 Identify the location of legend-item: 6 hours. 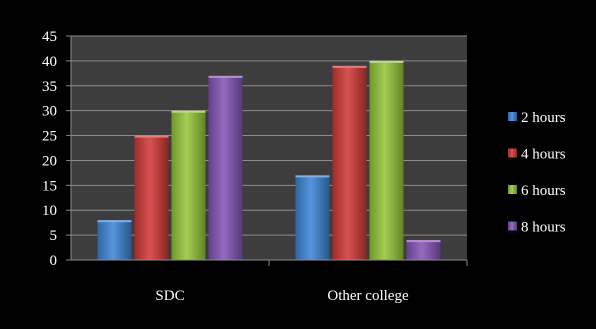
(537, 191).